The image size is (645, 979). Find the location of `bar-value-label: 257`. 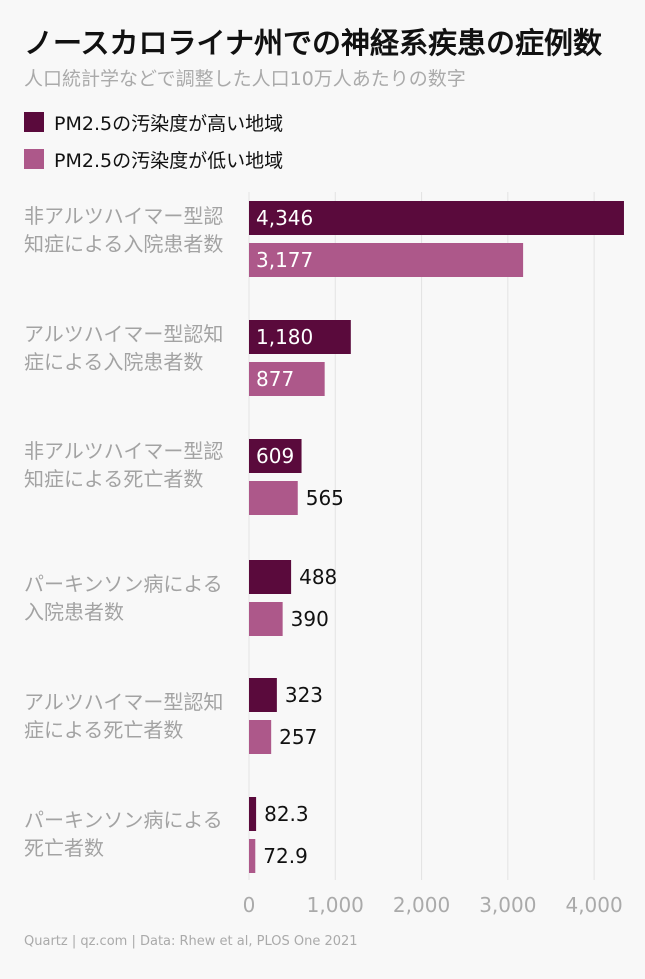

bar-value-label: 257 is located at coordinates (298, 737).